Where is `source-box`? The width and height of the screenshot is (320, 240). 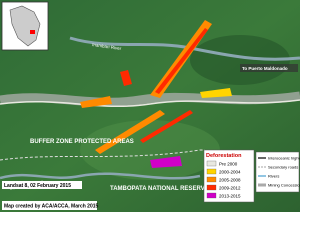 source-box is located at coordinates (42, 185).